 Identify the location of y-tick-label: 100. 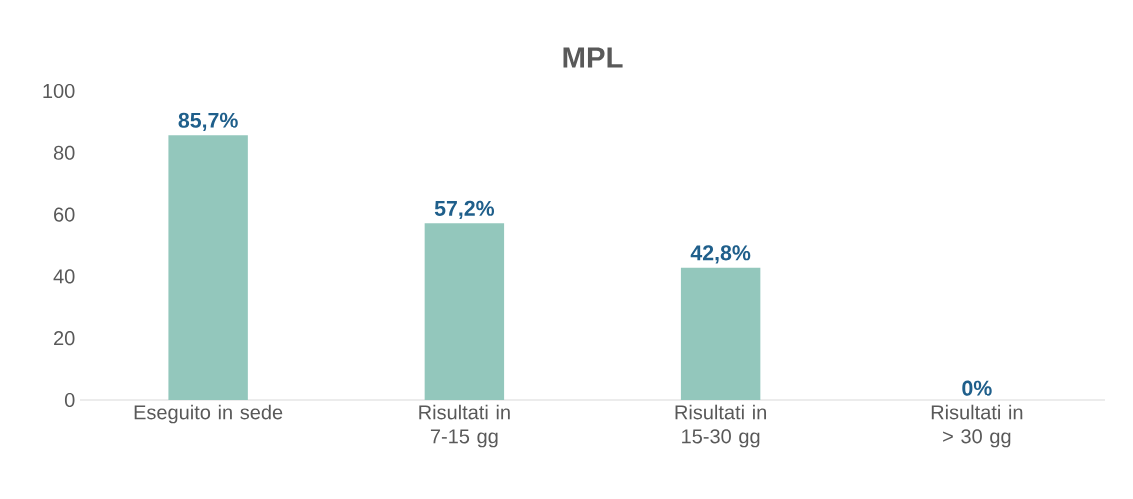
(59, 91).